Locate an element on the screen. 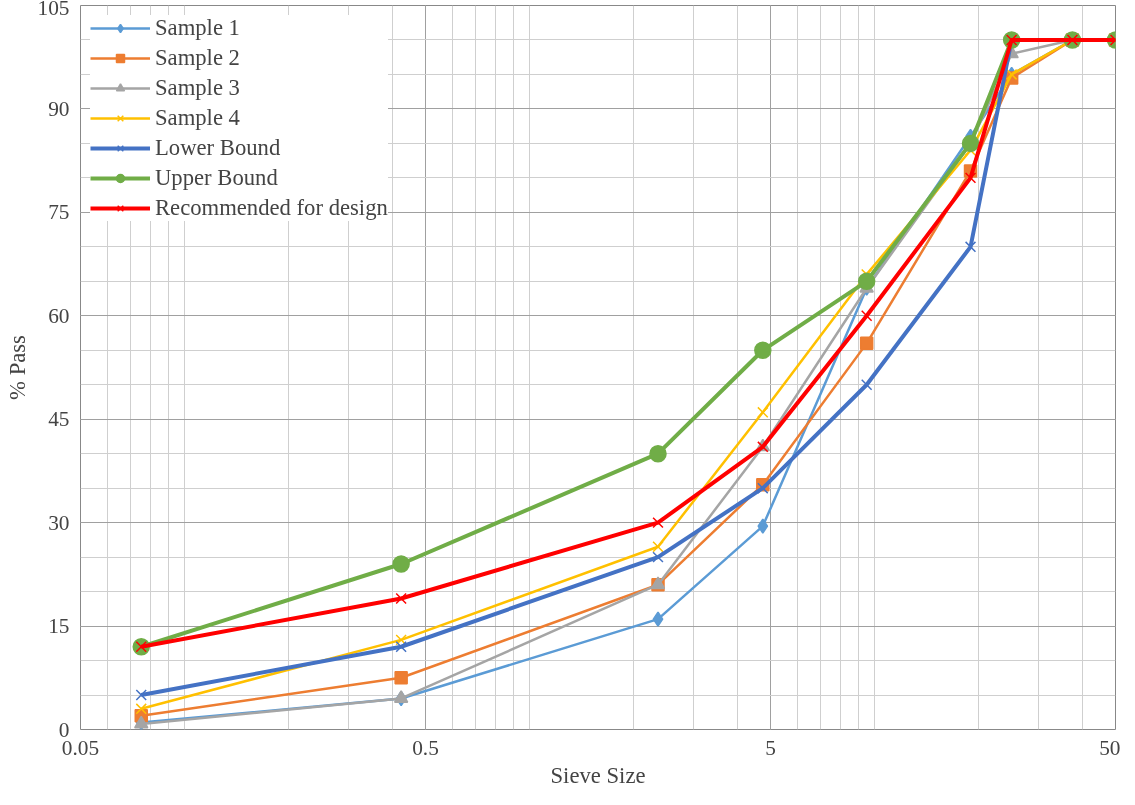 The image size is (1135, 805). y-tick-label: 45 is located at coordinates (59, 419).